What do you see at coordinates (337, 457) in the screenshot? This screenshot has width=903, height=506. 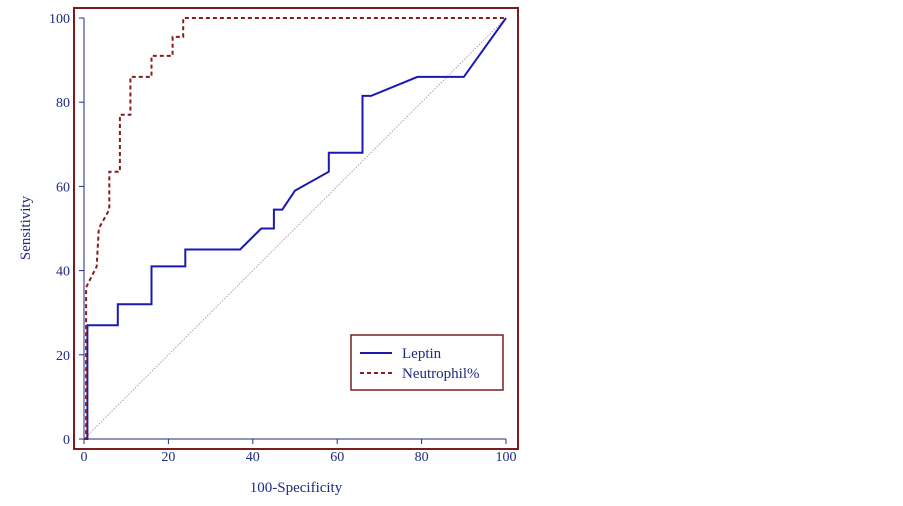 I see `x-tick-label: 60` at bounding box center [337, 457].